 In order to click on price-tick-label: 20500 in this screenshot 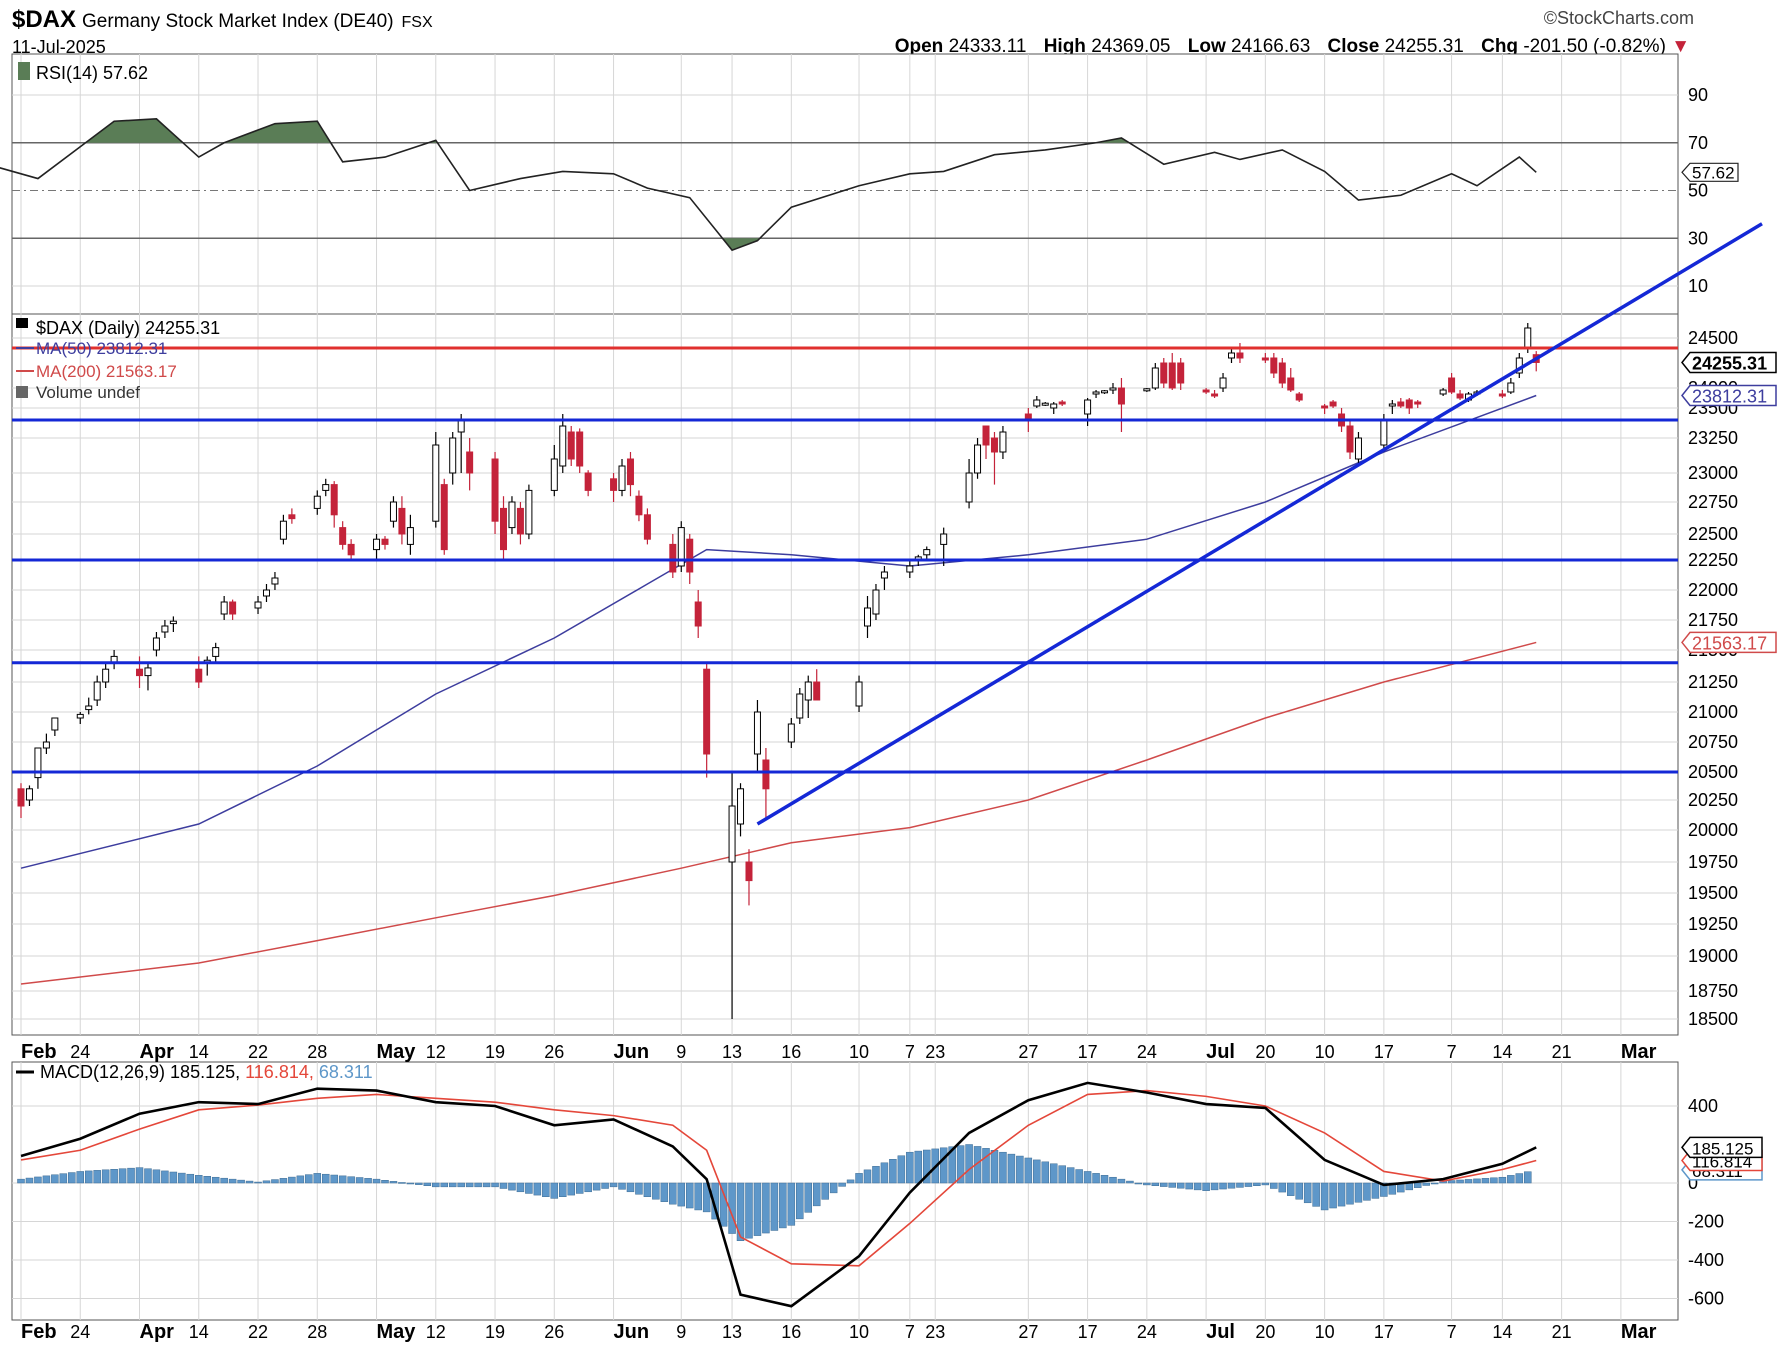, I will do `click(1713, 772)`.